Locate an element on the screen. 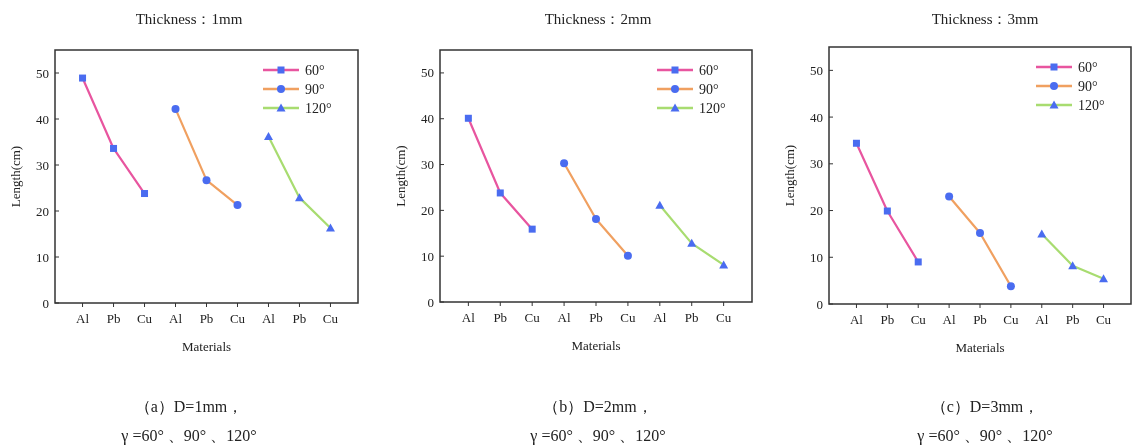 This screenshot has height=447, width=1134. text: （b）D=2mm， is located at coordinates (598, 406).